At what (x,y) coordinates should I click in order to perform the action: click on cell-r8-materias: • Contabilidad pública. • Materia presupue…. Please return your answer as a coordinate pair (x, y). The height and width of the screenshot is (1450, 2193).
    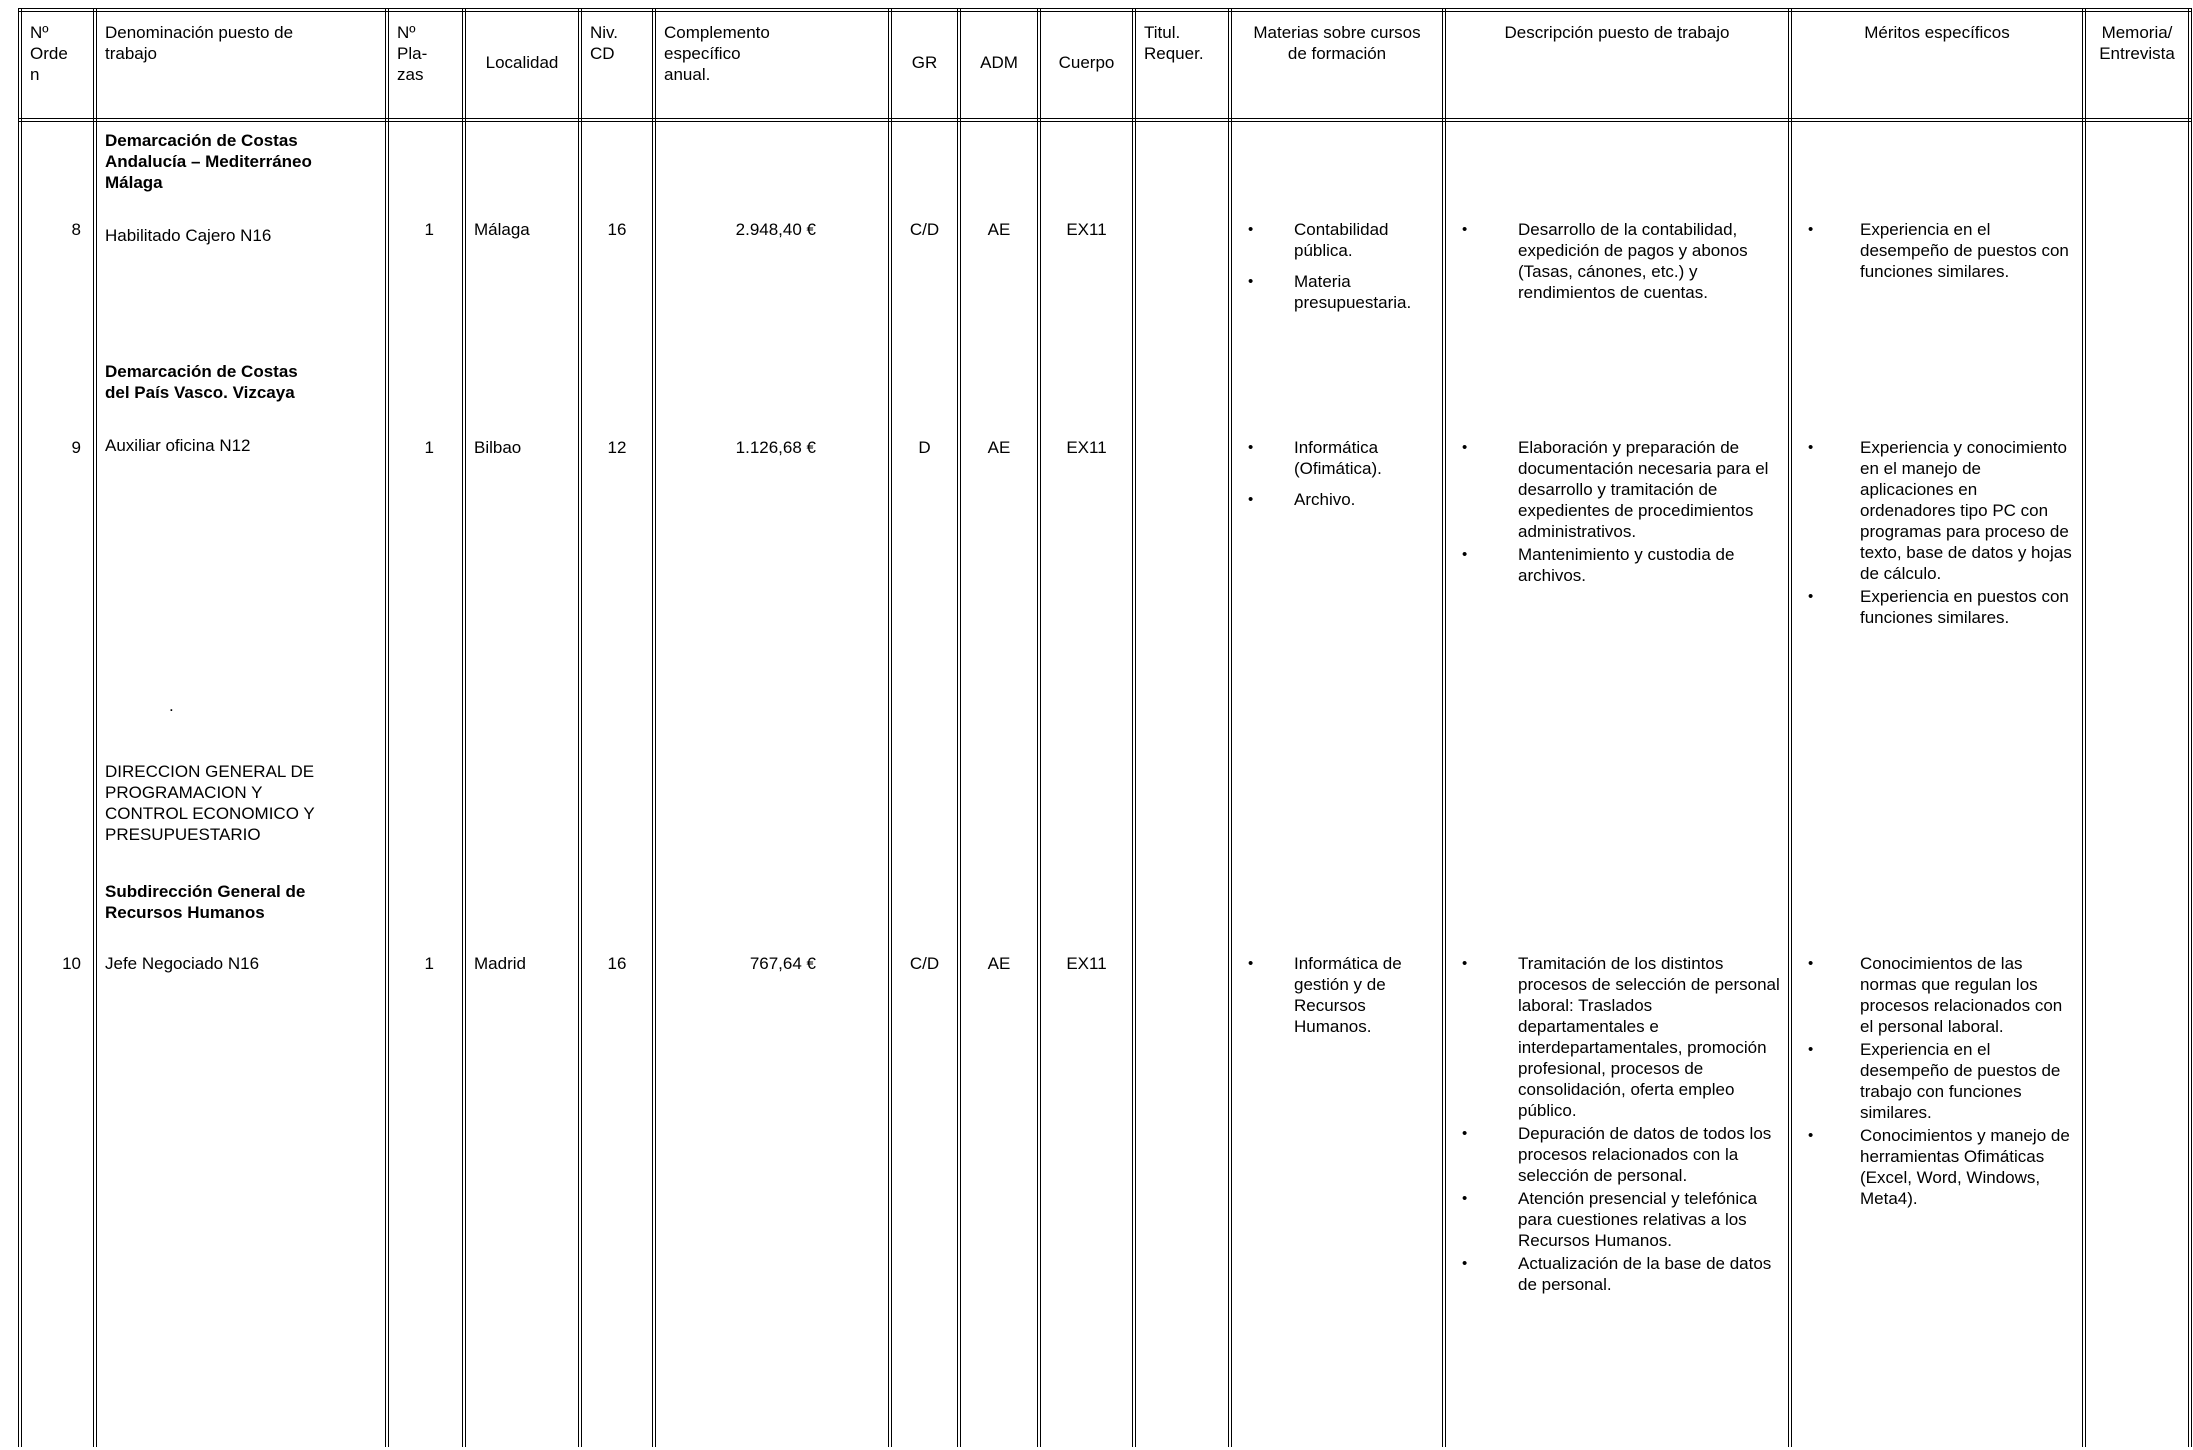
    Looking at the image, I should click on (1337, 238).